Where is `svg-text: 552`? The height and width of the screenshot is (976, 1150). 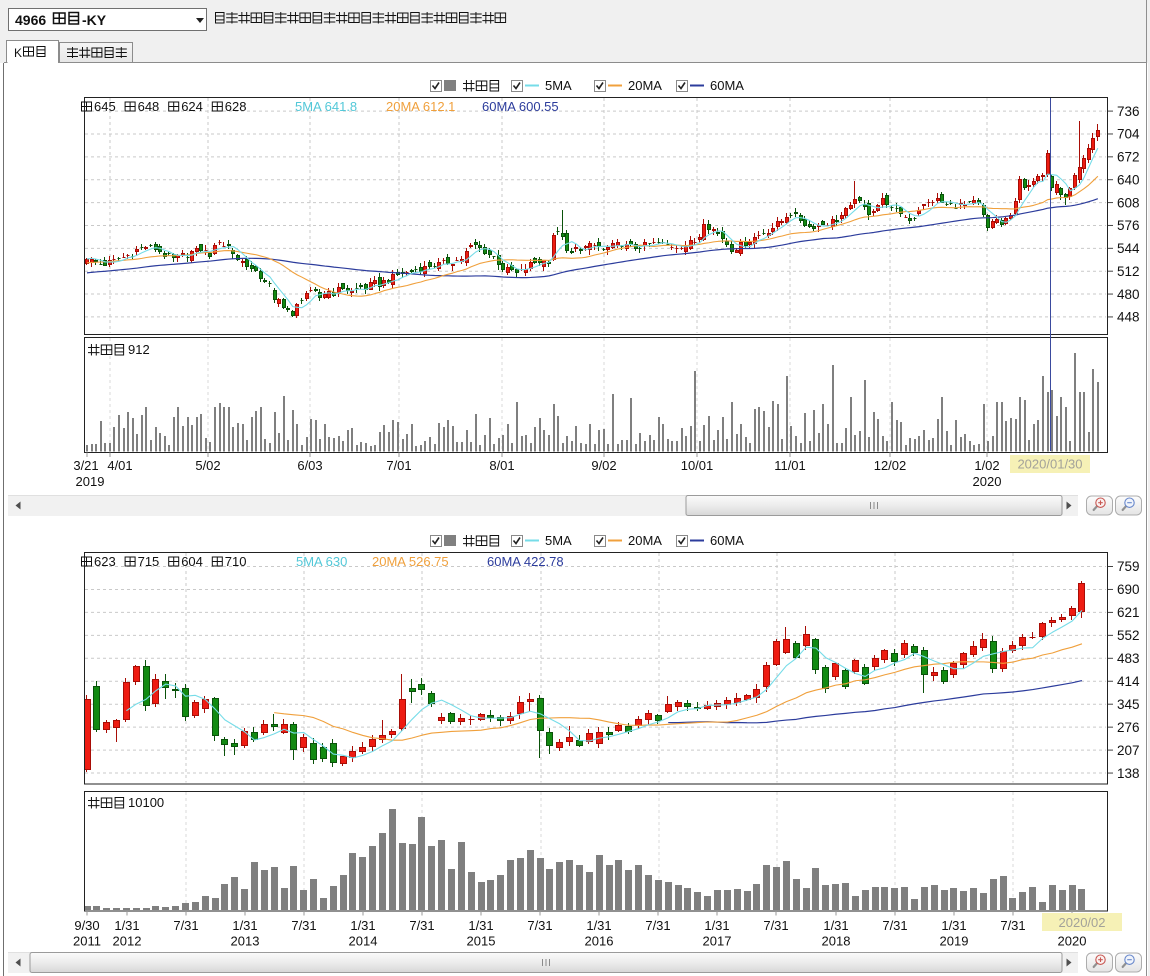
svg-text: 552 is located at coordinates (1128, 635).